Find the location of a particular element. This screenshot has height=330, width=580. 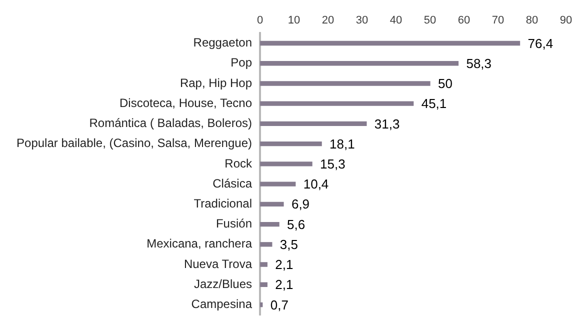

y-tick-label: Clásica is located at coordinates (232, 183).